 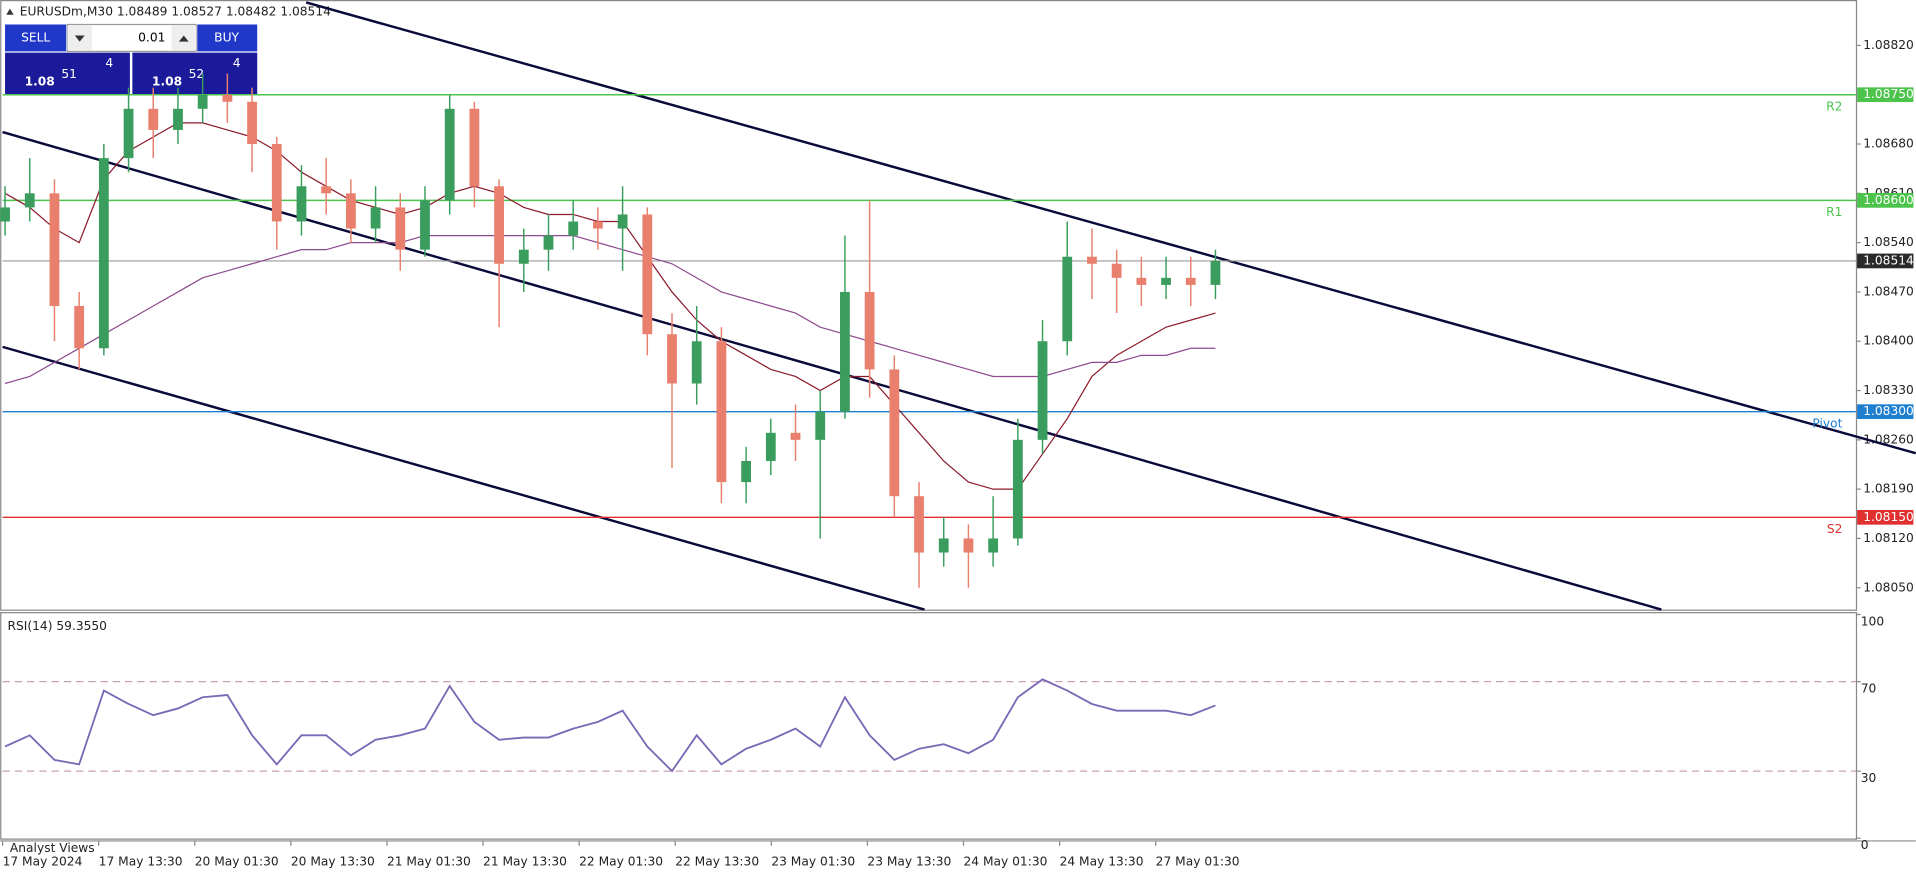 I want to click on level-name: Pivot, so click(x=1827, y=423).